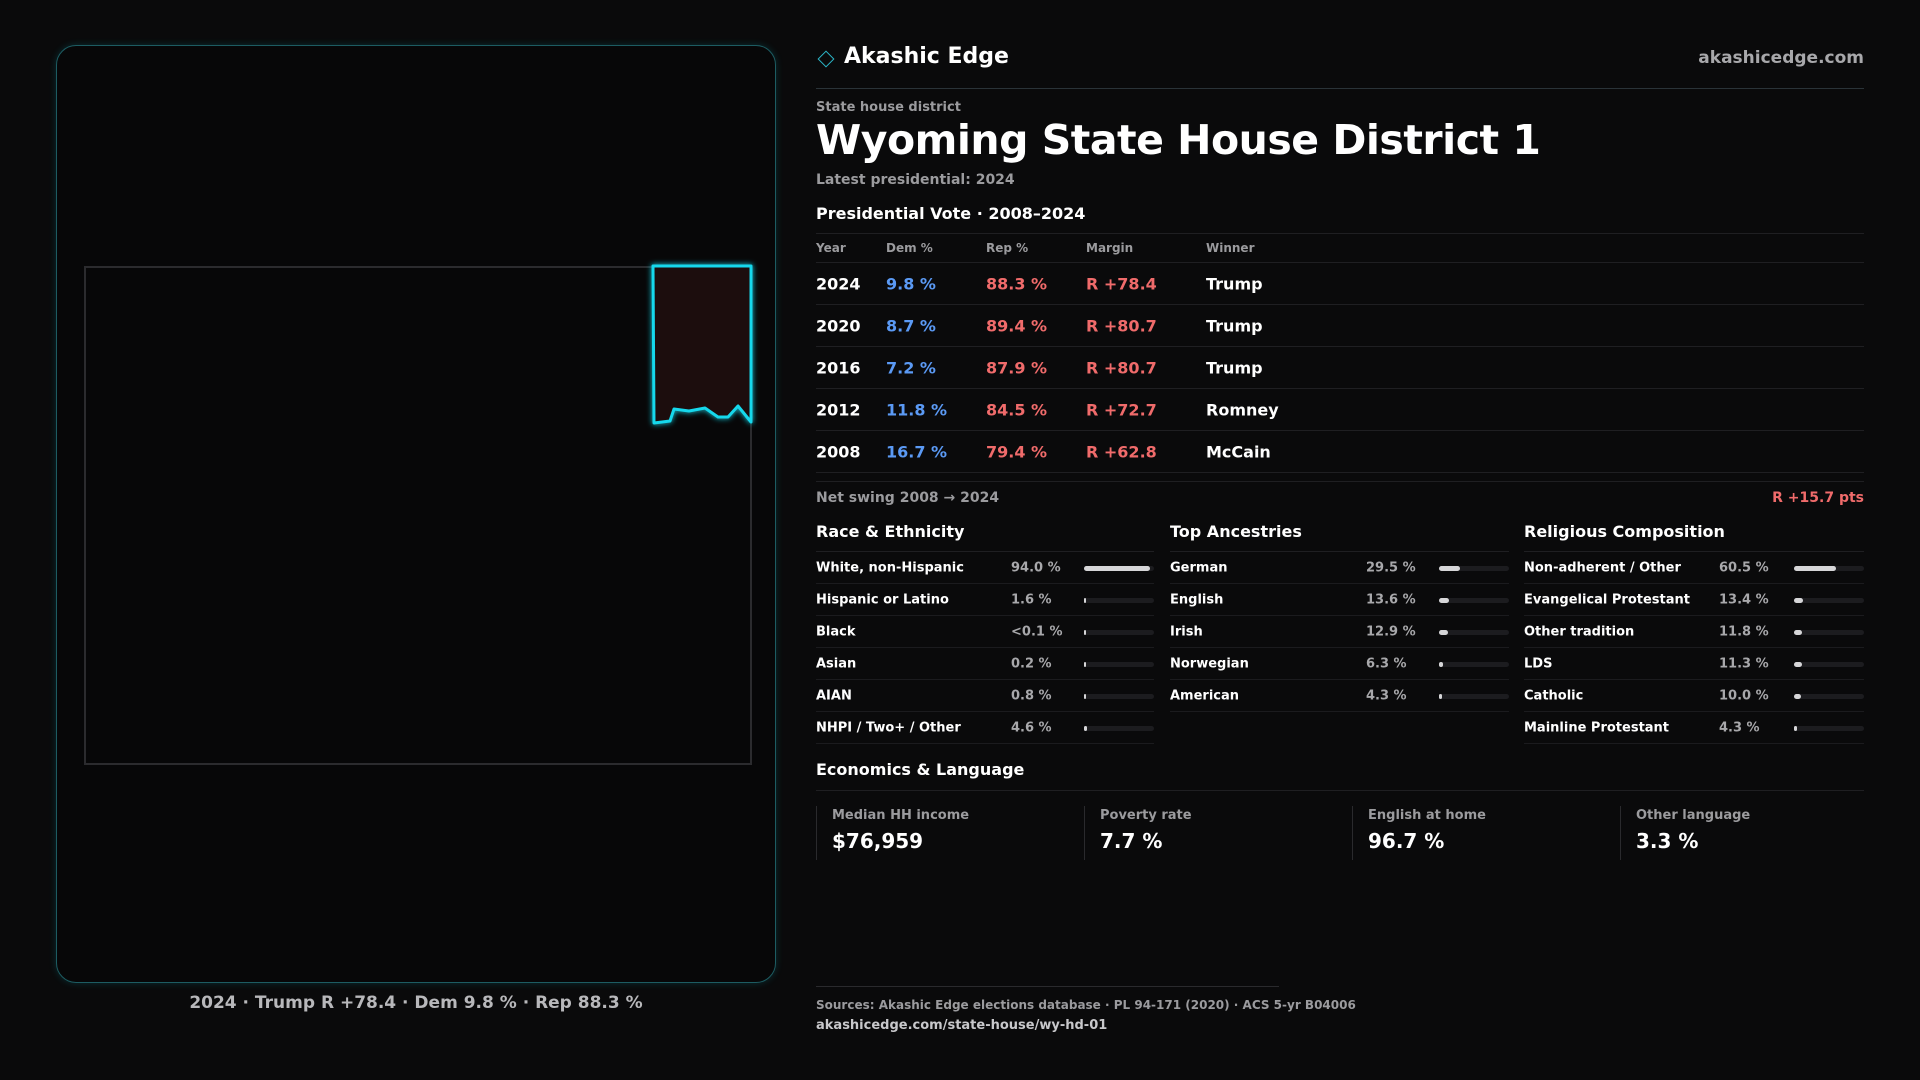  Describe the element at coordinates (1037, 631) in the screenshot. I see `item-percent: <0.1 %` at that location.